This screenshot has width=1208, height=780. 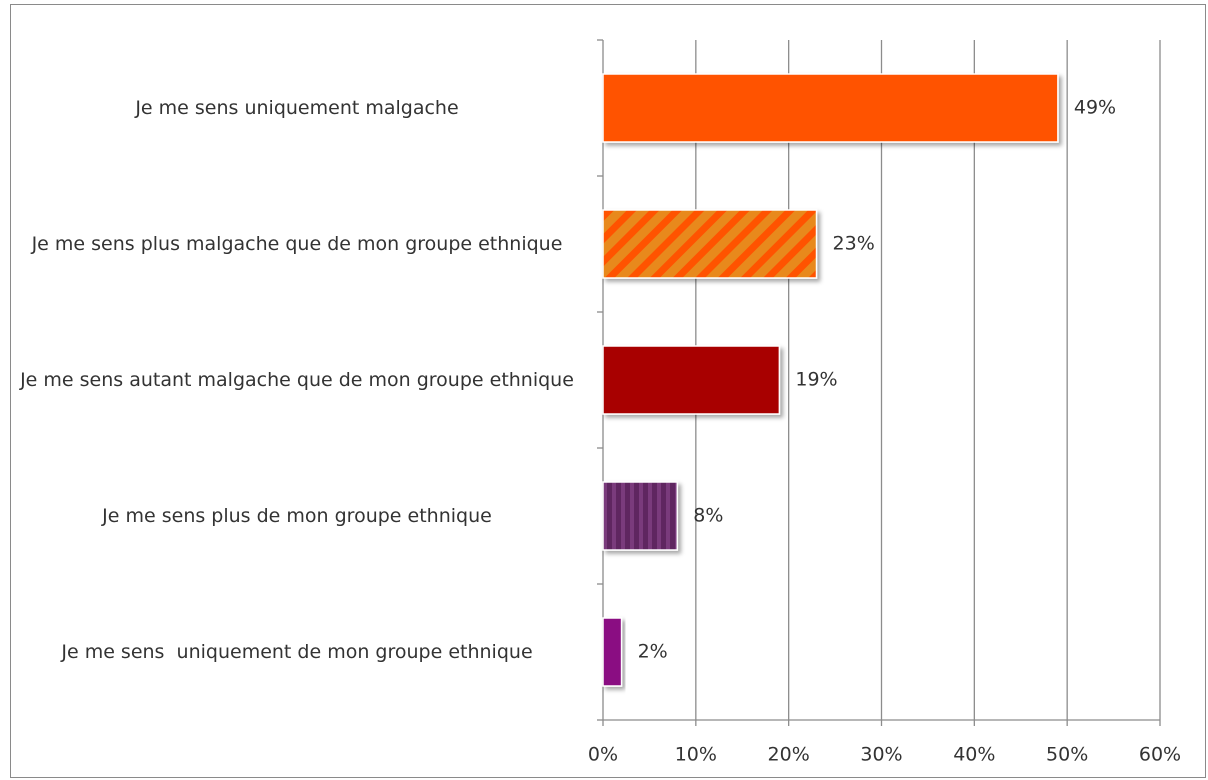 I want to click on x-tick-label: 30%, so click(x=881, y=755).